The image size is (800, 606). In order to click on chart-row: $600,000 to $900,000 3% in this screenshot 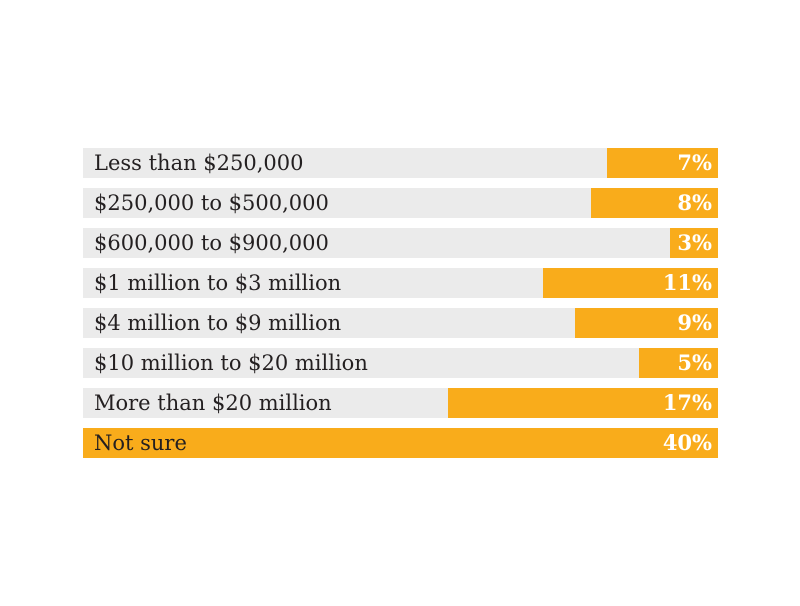, I will do `click(400, 243)`.